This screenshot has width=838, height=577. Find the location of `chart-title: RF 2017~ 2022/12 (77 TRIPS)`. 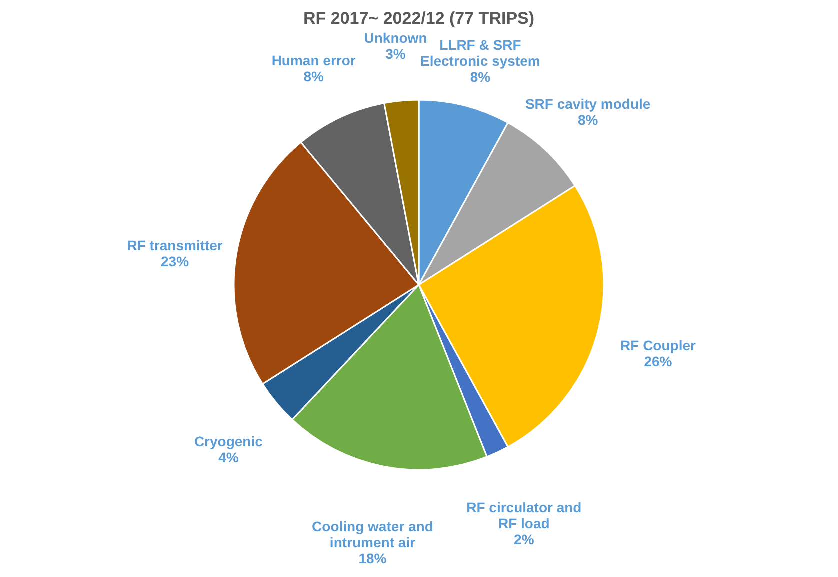

chart-title: RF 2017~ 2022/12 (77 TRIPS) is located at coordinates (419, 18).